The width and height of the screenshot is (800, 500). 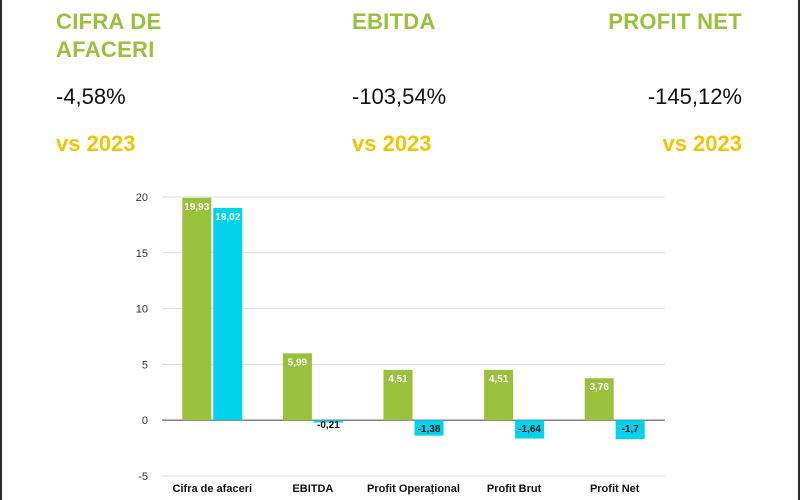 I want to click on x-tick-label: Profit Brut, so click(x=514, y=489).